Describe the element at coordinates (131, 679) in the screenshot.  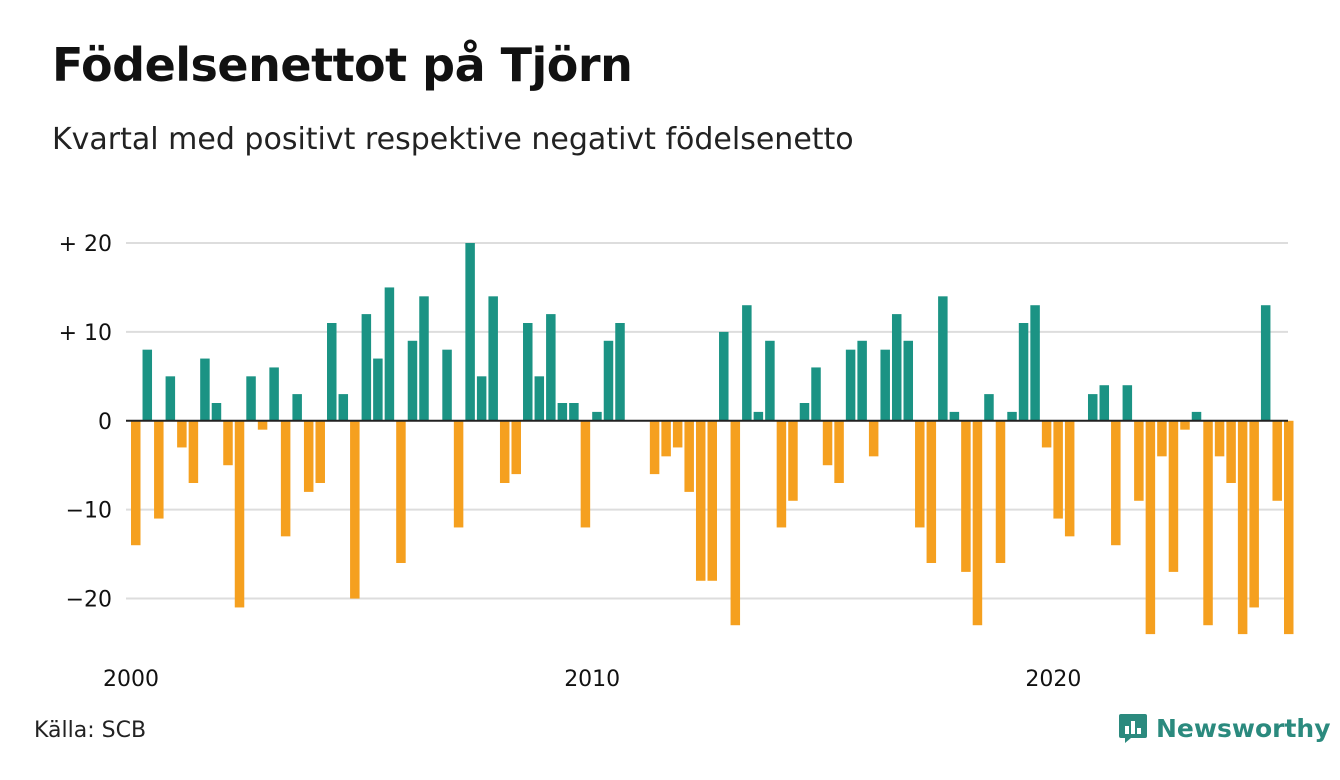
I see `x-tick-label: 2000` at that location.